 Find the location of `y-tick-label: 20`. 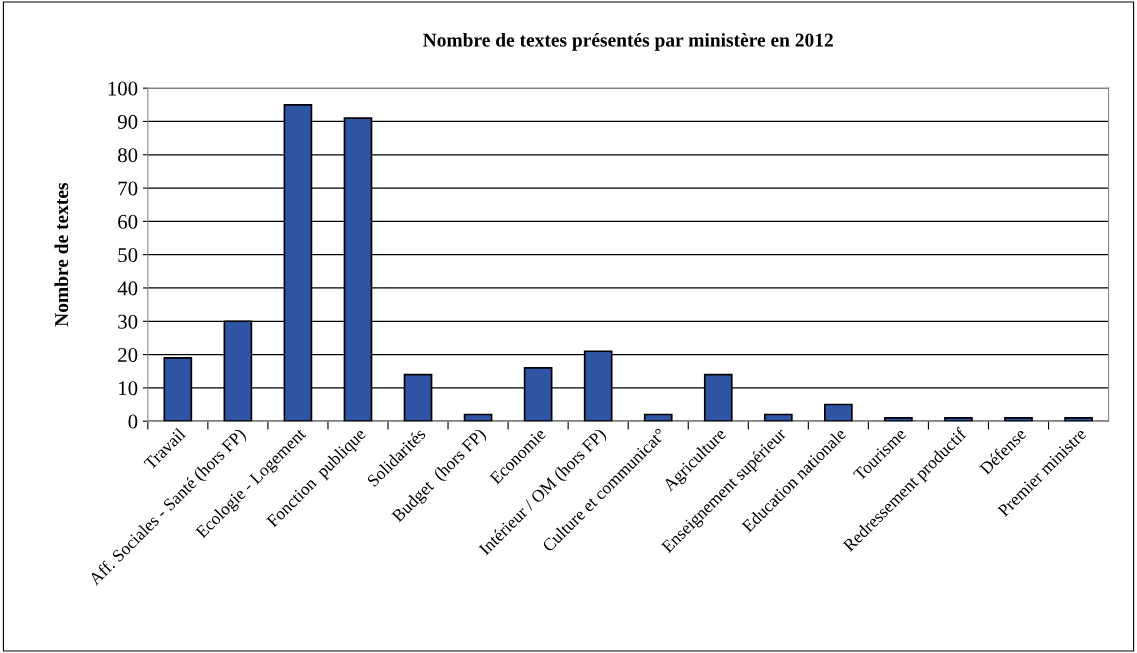

y-tick-label: 20 is located at coordinates (128, 355).